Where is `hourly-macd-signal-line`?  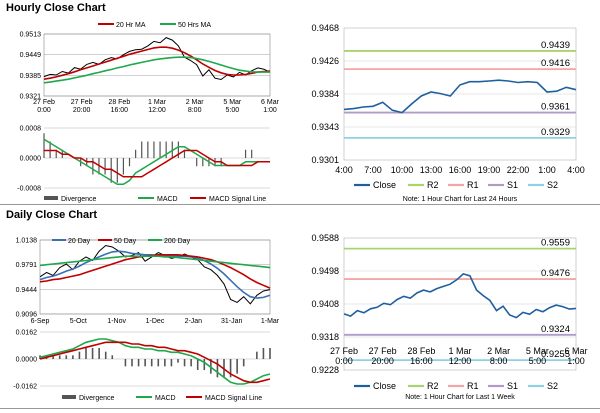
hourly-macd-signal-line is located at coordinates (157, 163).